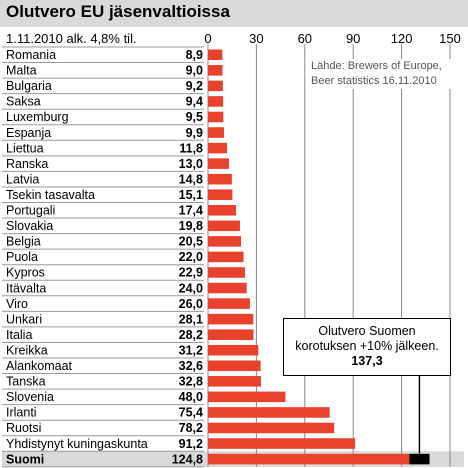  What do you see at coordinates (26, 288) in the screenshot?
I see `category-label: Itävalta` at bounding box center [26, 288].